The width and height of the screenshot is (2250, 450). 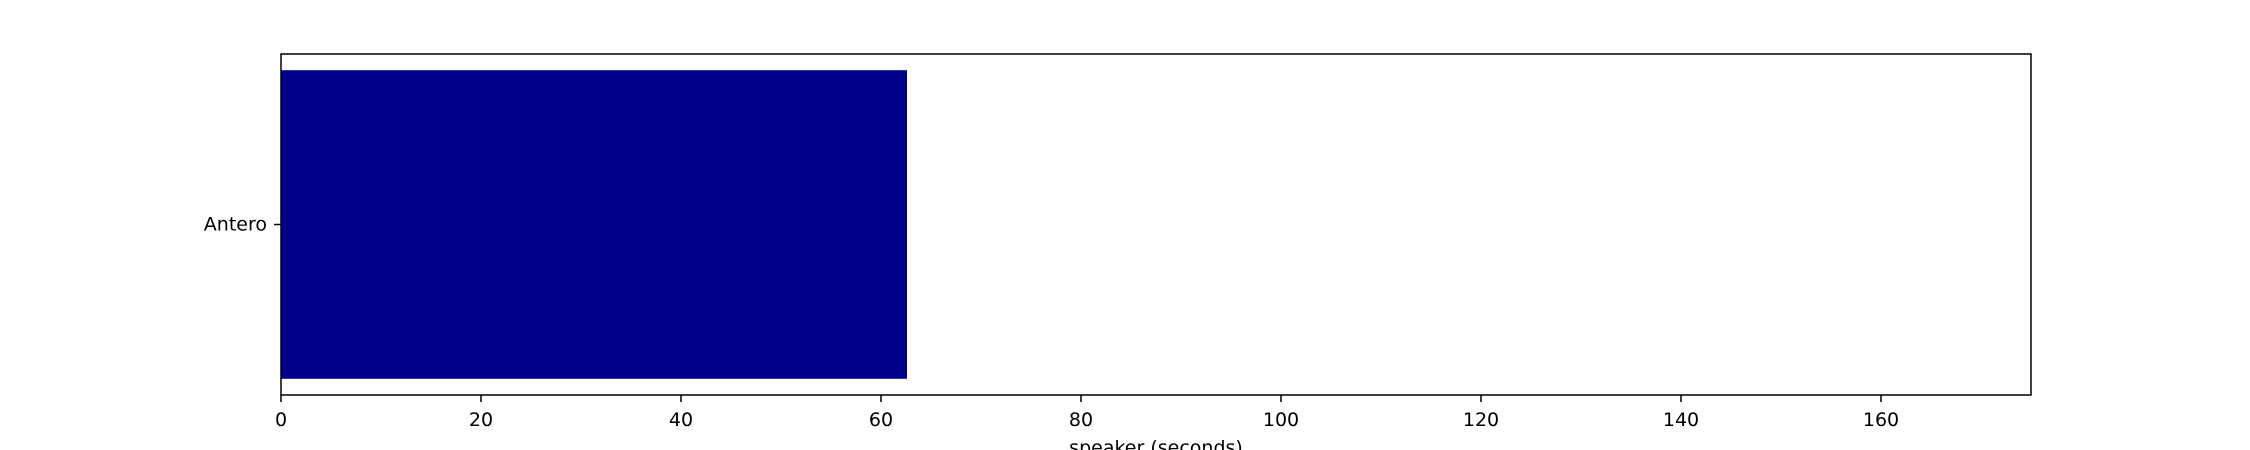 I want to click on x-axis-ticks: 0 20 40 60 80 100 120 140 160, so click(x=1087, y=413).